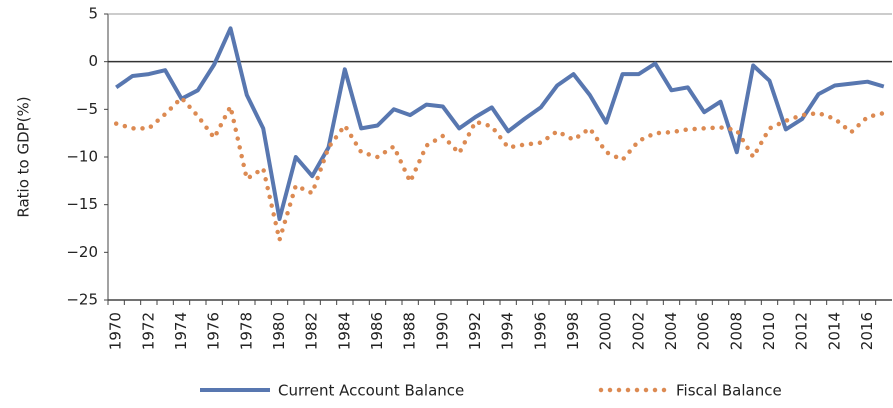  I want to click on x-tick-label: 1974, so click(181, 331).